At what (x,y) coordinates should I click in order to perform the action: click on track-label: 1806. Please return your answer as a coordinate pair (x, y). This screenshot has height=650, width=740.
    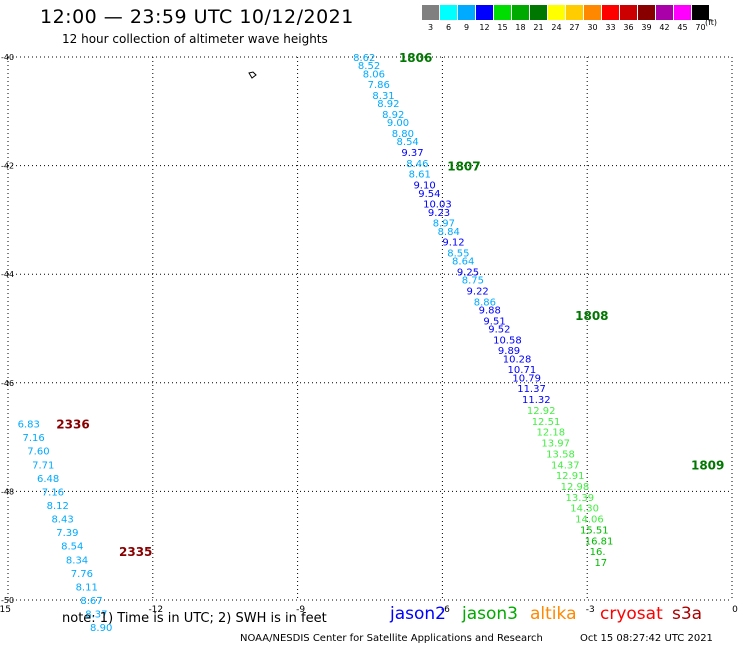
    Looking at the image, I should click on (415, 58).